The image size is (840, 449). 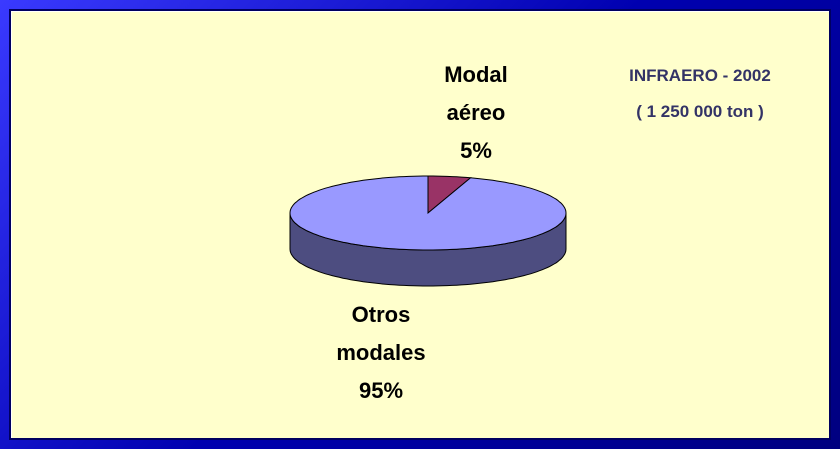 I want to click on chart-subtitle: ( 1 250 000 ton ), so click(x=700, y=111).